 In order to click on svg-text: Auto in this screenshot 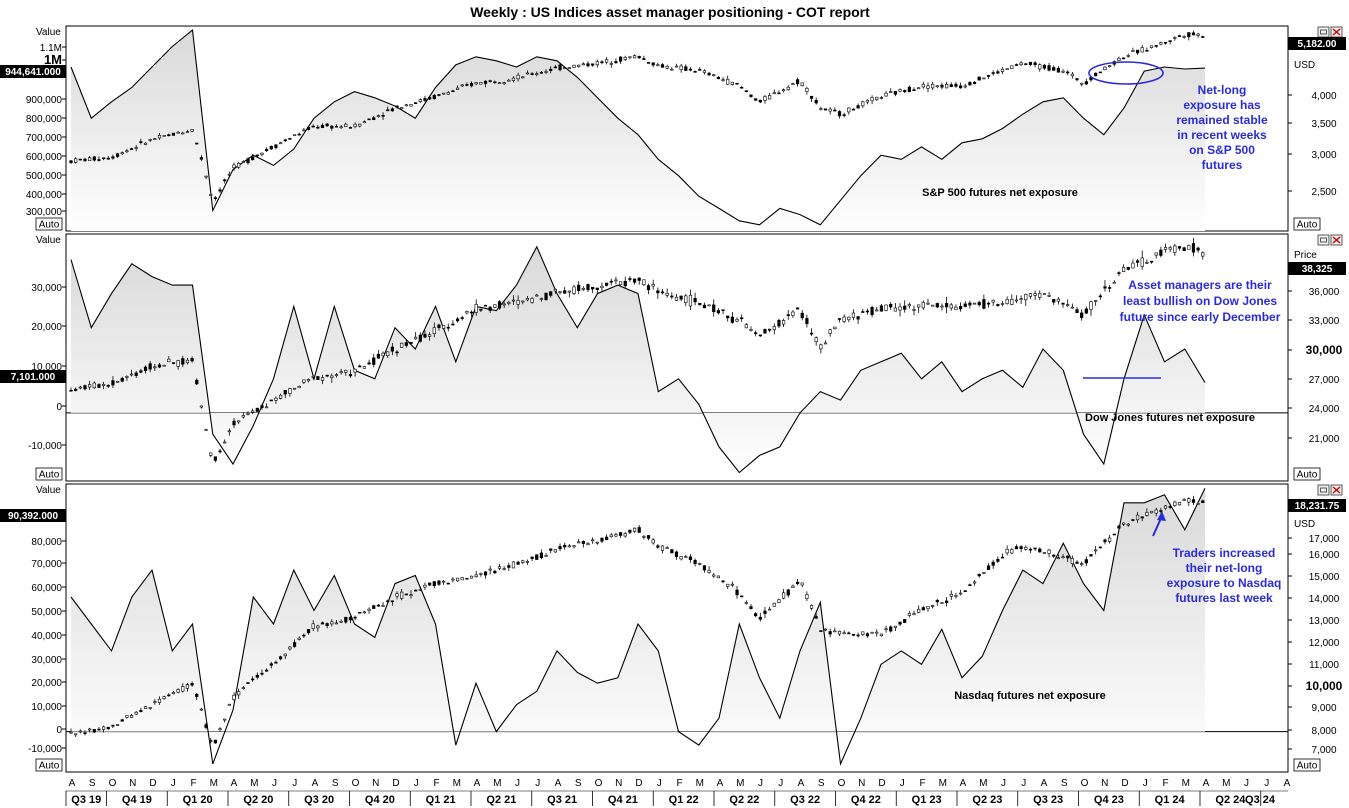, I will do `click(1307, 225)`.